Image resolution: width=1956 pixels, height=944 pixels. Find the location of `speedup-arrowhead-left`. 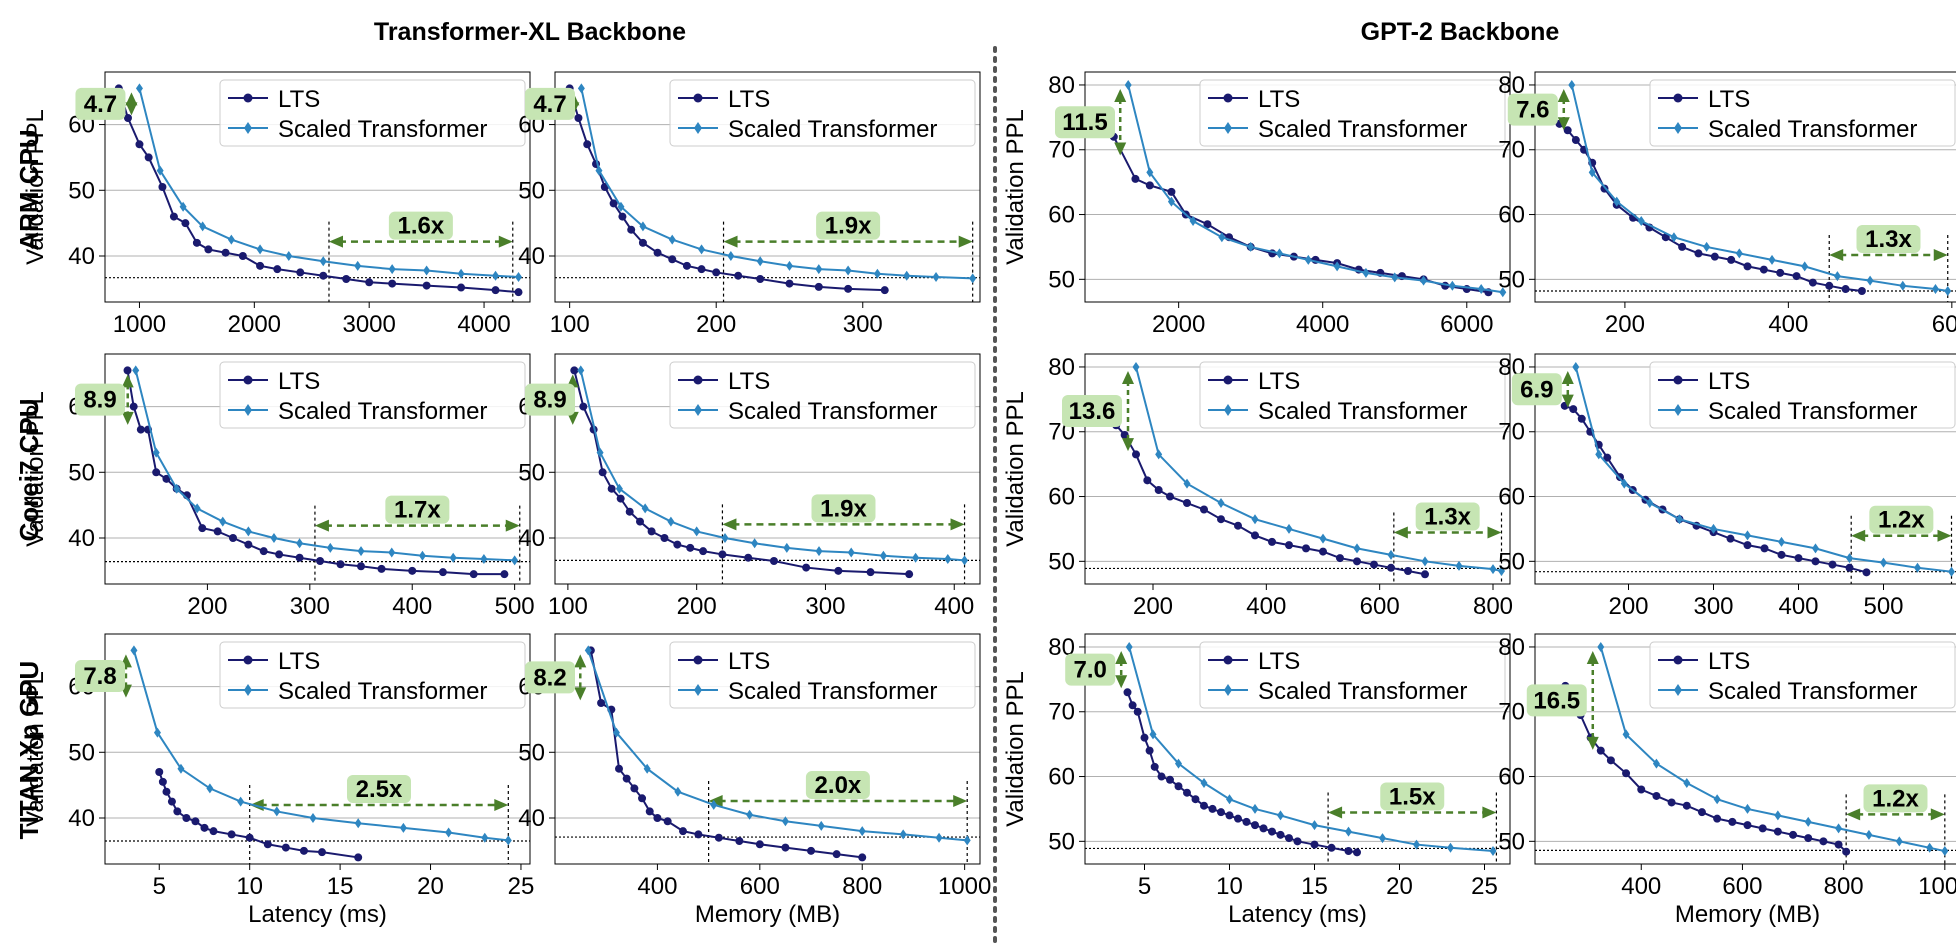

speedup-arrowhead-left is located at coordinates (1335, 812).